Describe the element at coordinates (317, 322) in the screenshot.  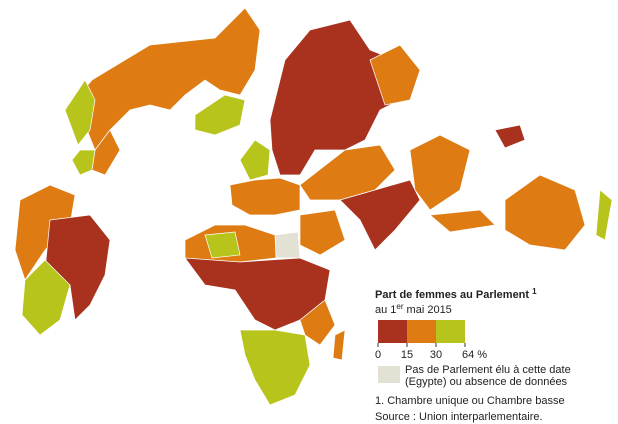
I see `east-africa` at that location.